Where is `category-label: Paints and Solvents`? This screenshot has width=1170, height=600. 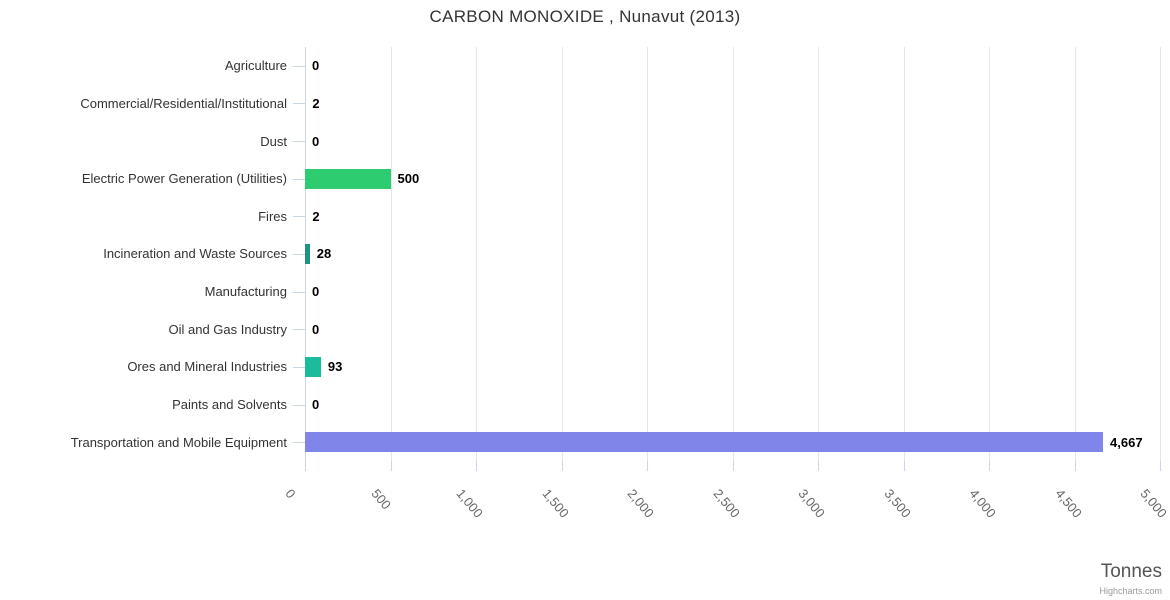 category-label: Paints and Solvents is located at coordinates (229, 405).